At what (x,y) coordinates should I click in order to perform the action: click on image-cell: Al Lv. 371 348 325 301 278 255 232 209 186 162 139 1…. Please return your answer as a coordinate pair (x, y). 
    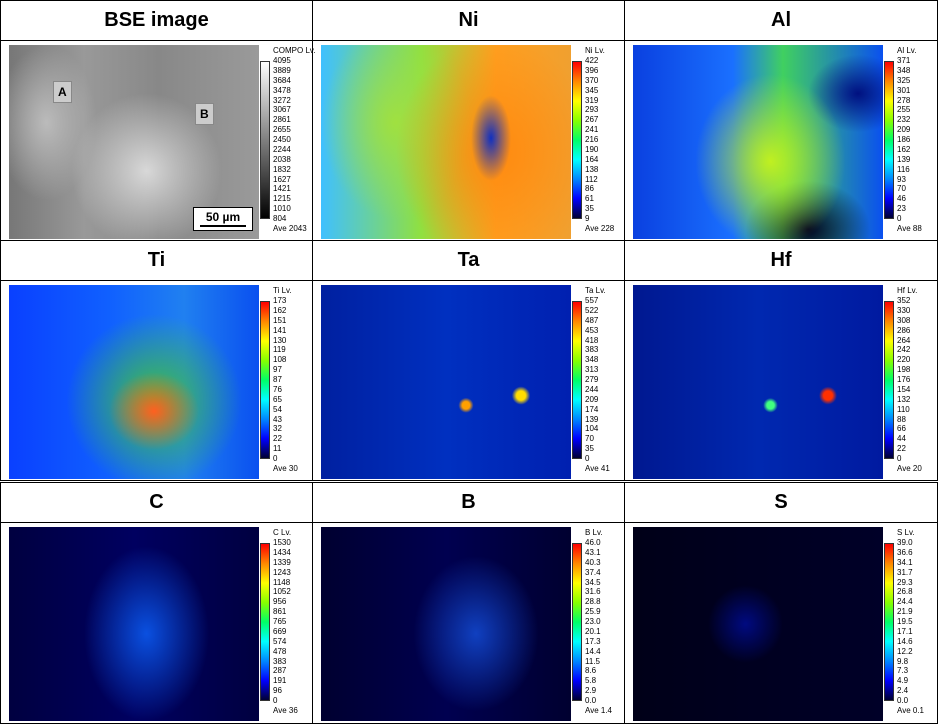
    Looking at the image, I should click on (781, 140).